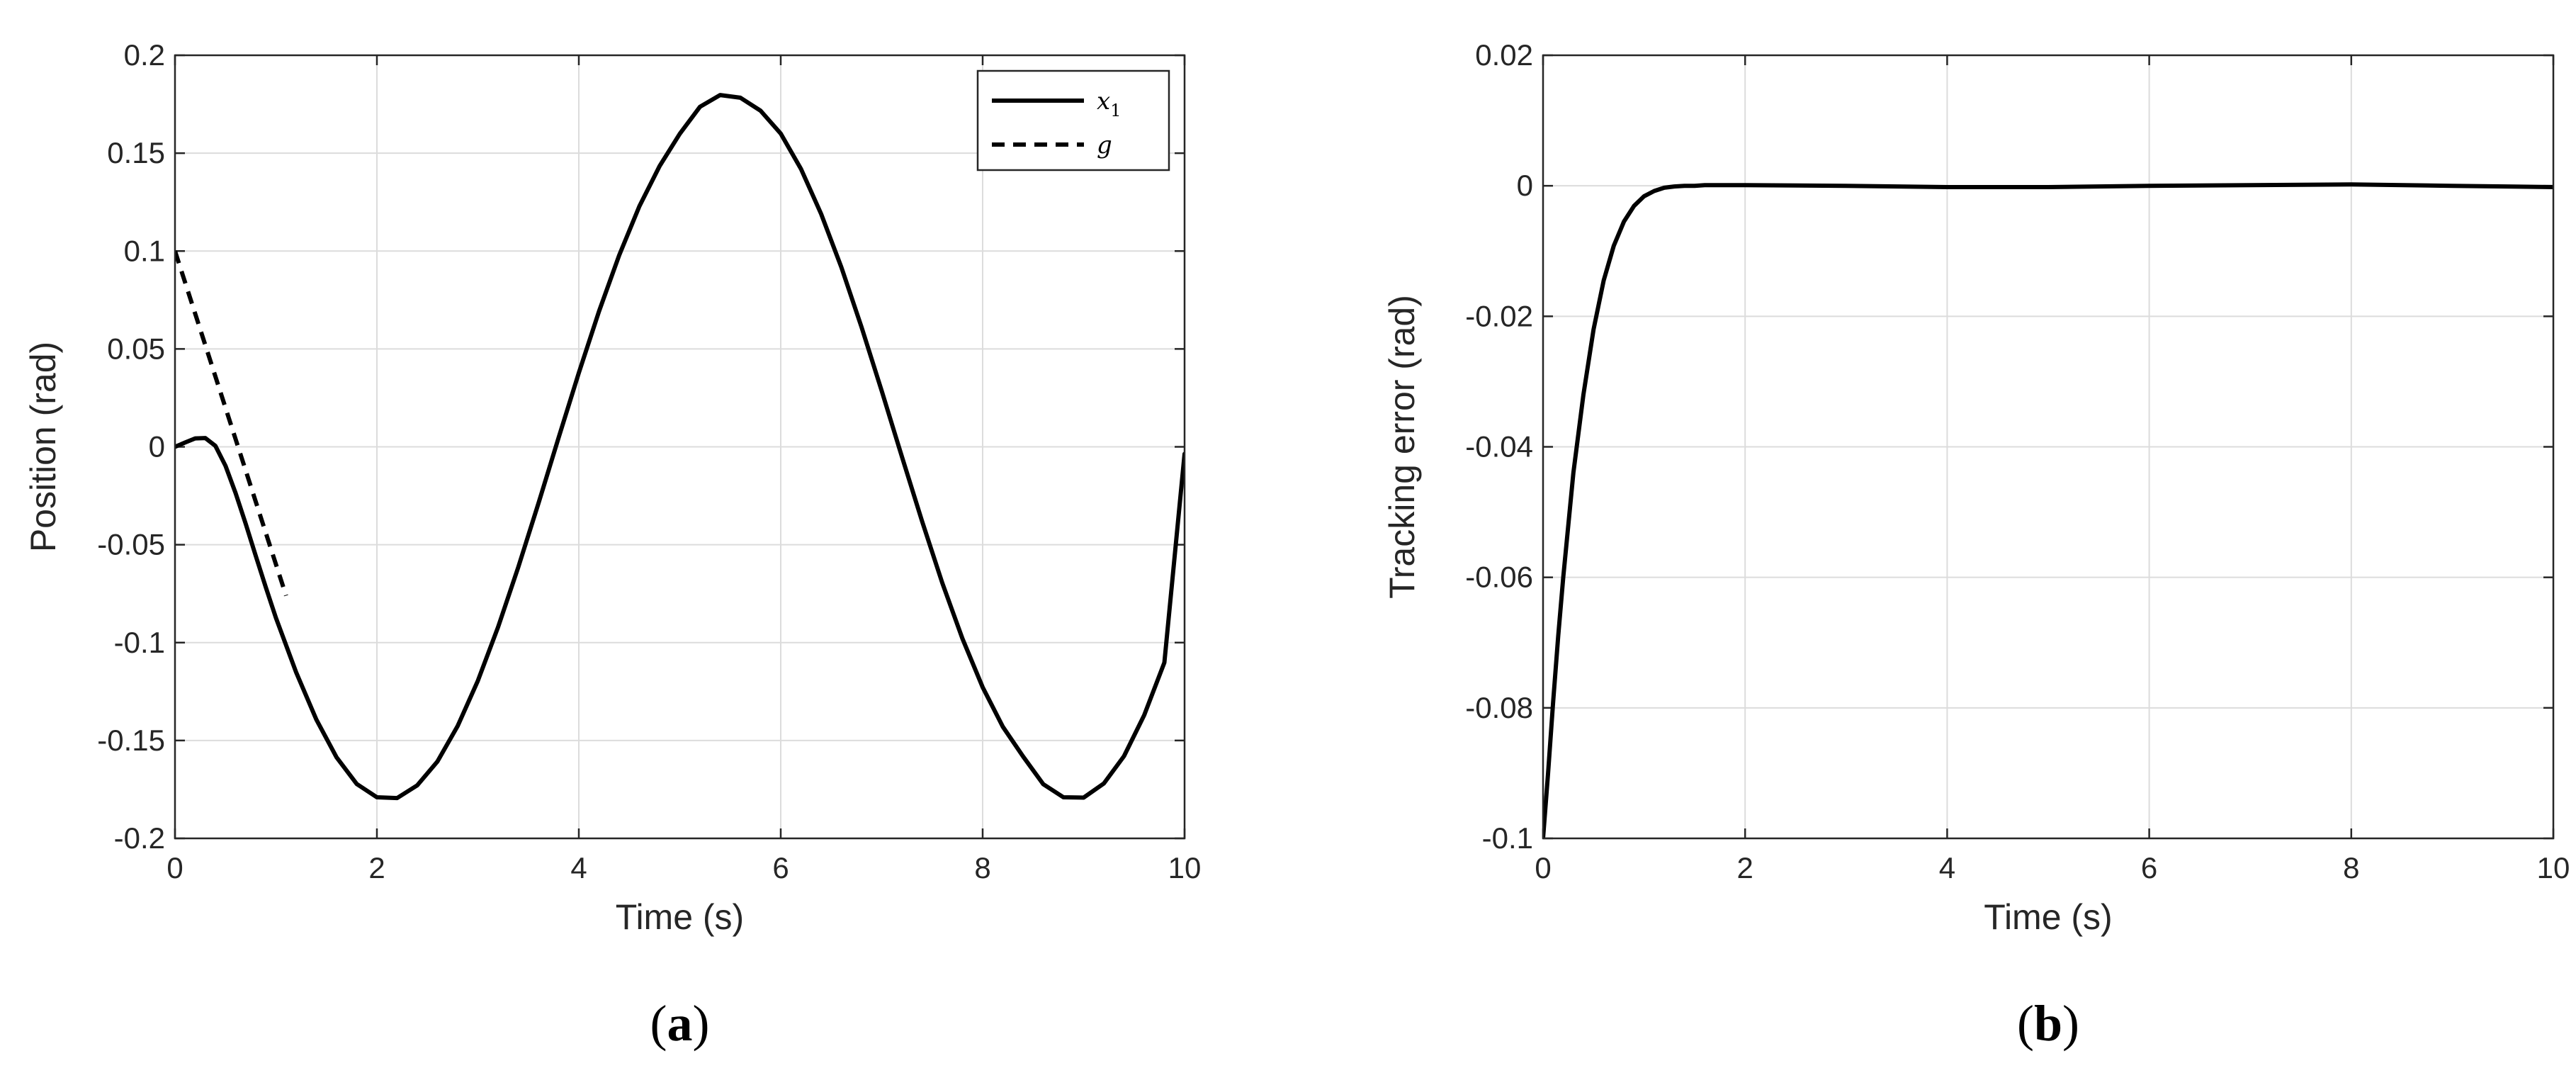 The image size is (2576, 1085). Describe the element at coordinates (1499, 577) in the screenshot. I see `y-tick-label: -0.06` at that location.